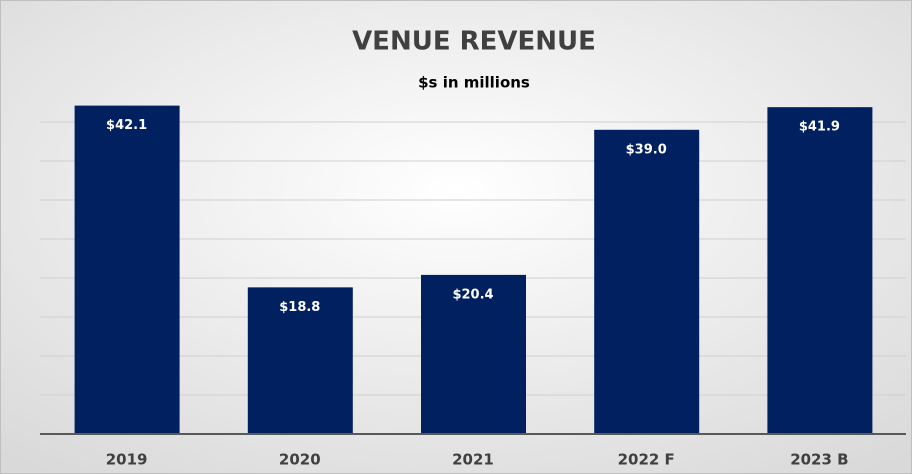 The image size is (912, 474). Describe the element at coordinates (473, 460) in the screenshot. I see `x-tick-label: 2021` at that location.